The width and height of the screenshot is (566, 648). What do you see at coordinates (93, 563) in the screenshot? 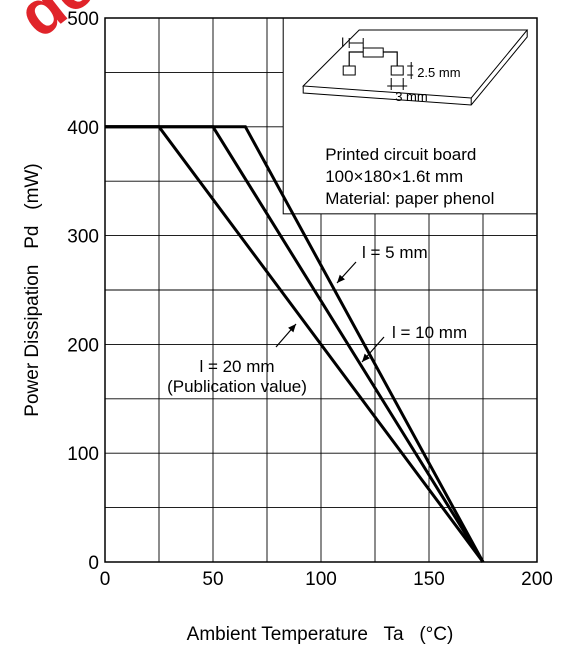
I see `y-tick-label: 0` at bounding box center [93, 563].